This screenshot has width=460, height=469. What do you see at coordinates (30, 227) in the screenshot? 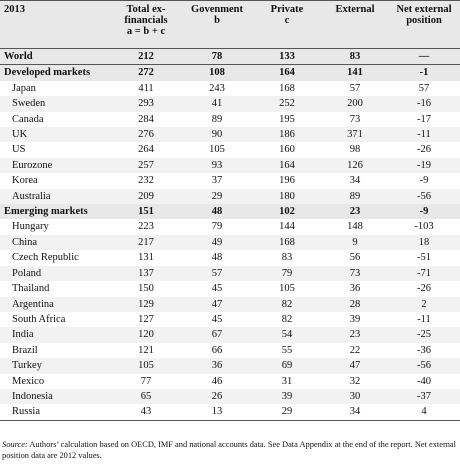
I see `cell-name: Hungary` at bounding box center [30, 227].